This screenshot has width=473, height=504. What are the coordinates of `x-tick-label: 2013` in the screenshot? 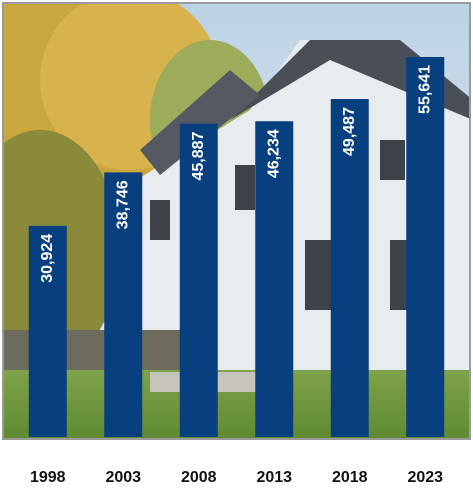 It's located at (274, 477).